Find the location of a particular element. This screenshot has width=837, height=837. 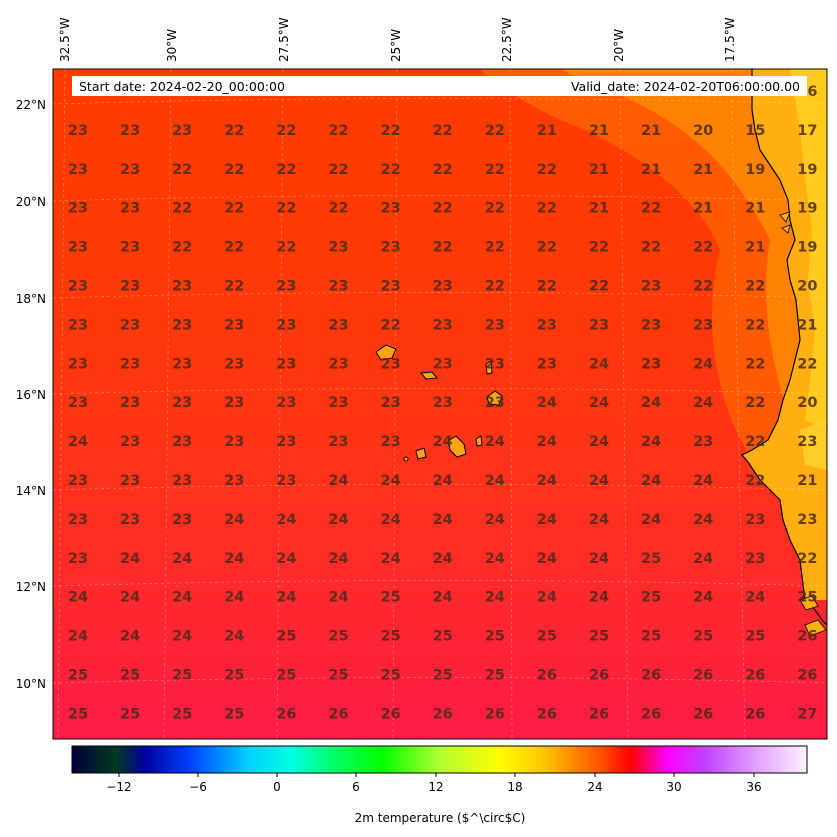

lon-label: 17.5°W is located at coordinates (730, 39).